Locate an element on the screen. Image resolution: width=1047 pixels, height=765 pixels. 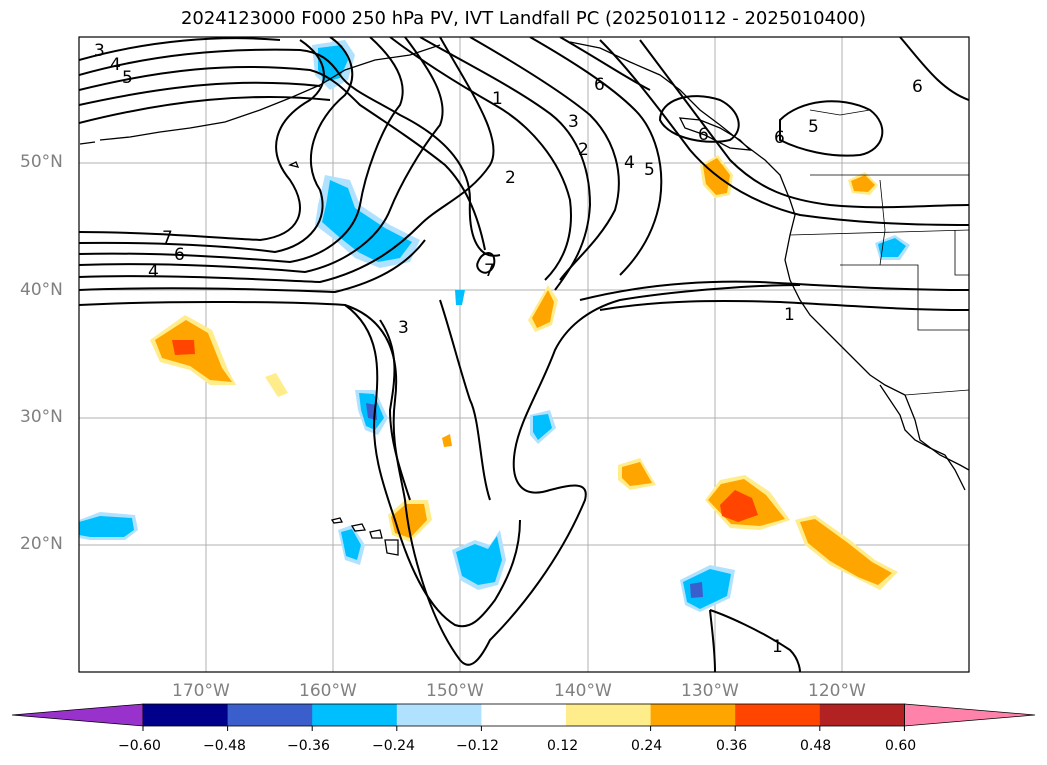
colorbar-extend-high is located at coordinates (970, 715).